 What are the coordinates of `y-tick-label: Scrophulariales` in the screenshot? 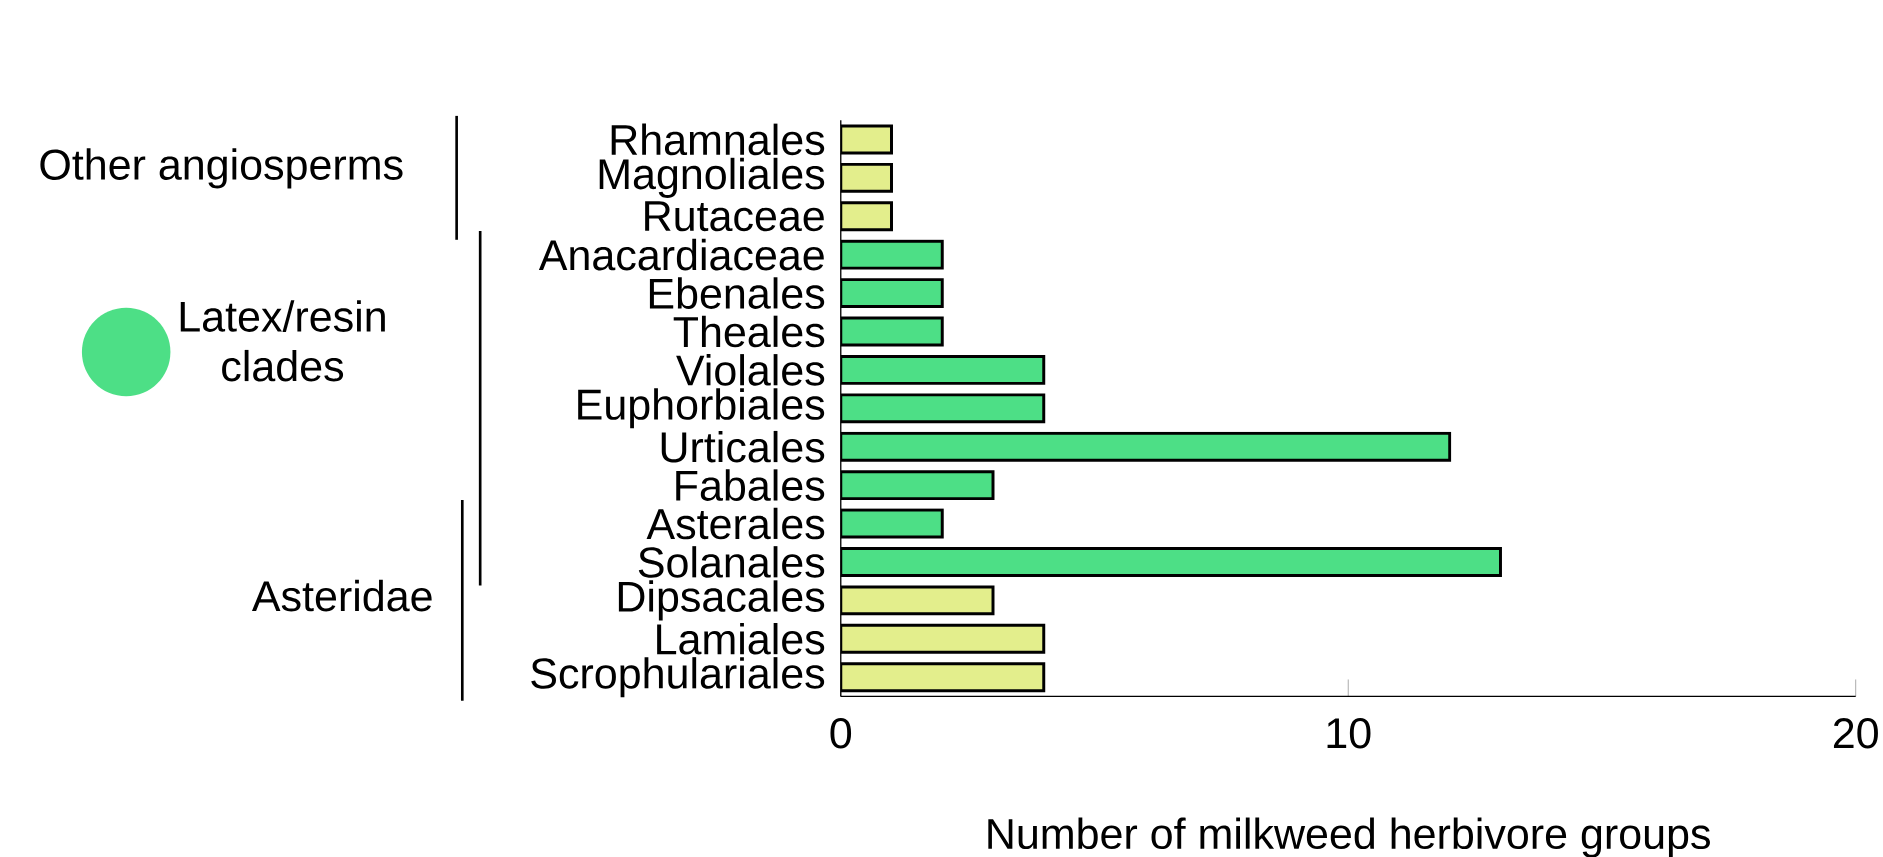 It's located at (678, 677).